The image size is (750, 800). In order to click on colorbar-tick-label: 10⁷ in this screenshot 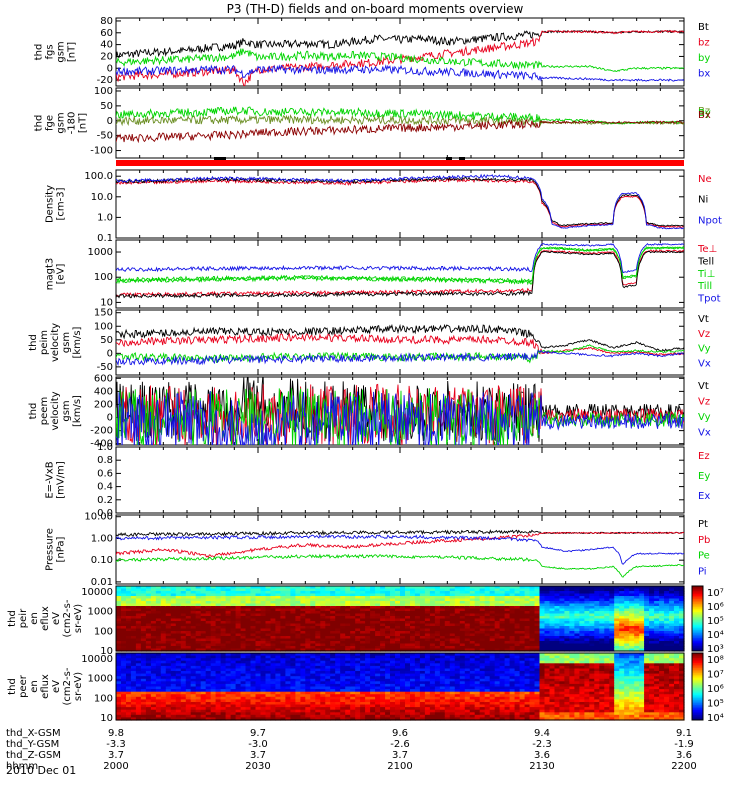, I will do `click(715, 593)`.